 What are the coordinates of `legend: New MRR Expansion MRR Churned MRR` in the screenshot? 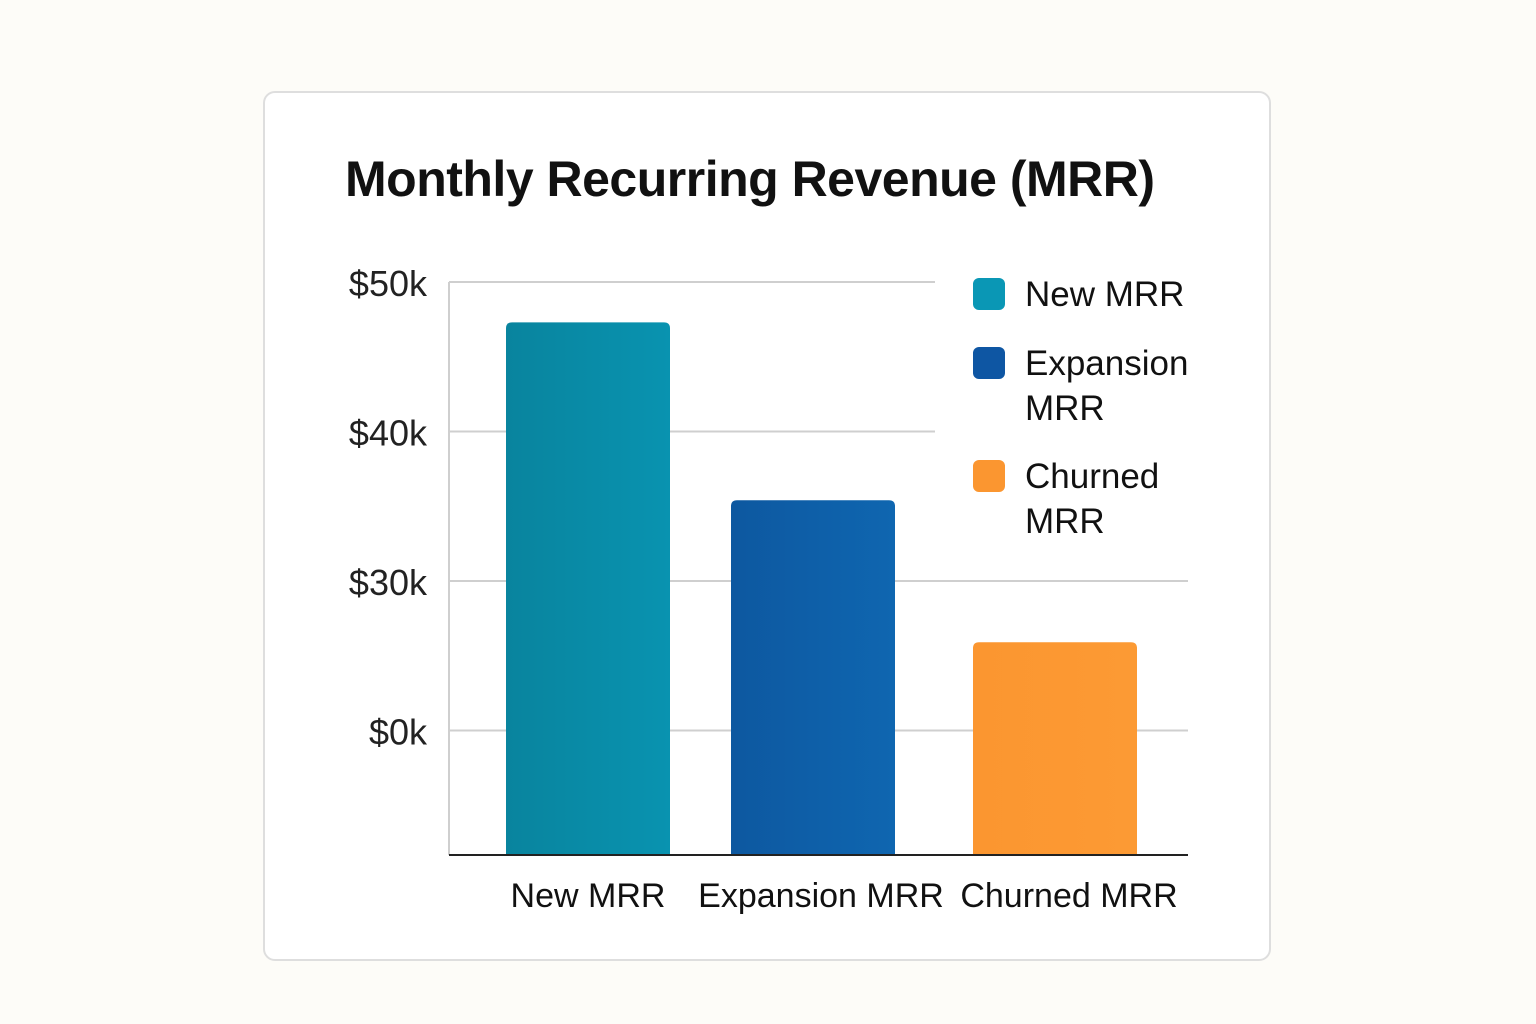 It's located at (1066, 408).